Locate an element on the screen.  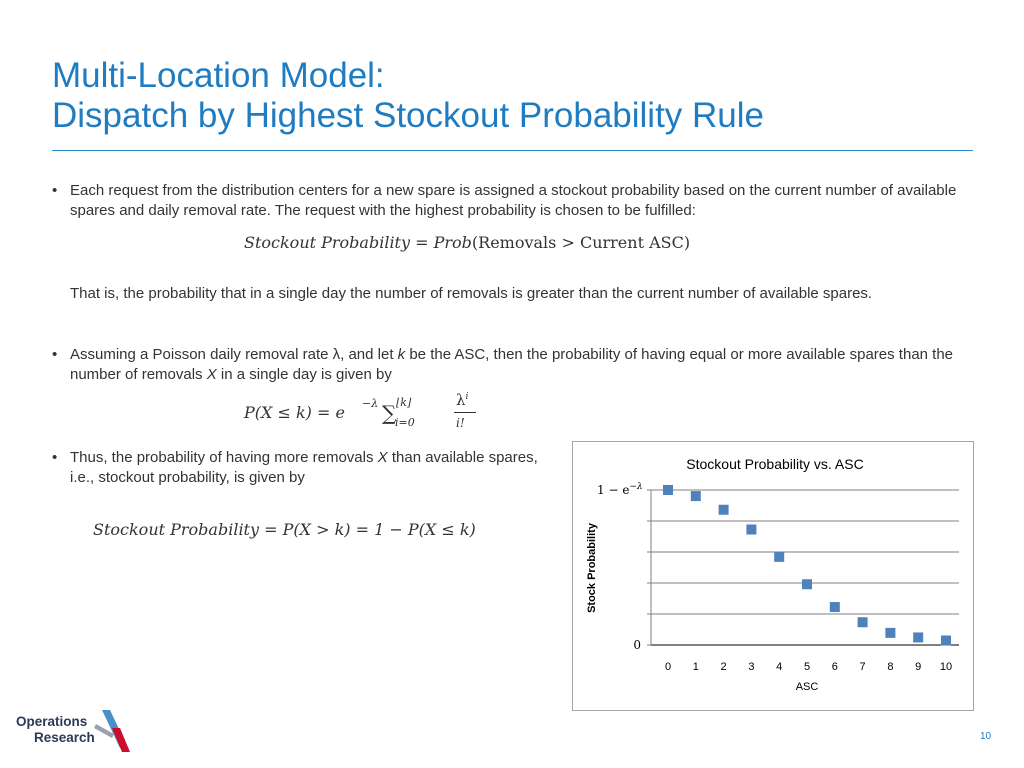
x-tick-label: 0 is located at coordinates (668, 667).